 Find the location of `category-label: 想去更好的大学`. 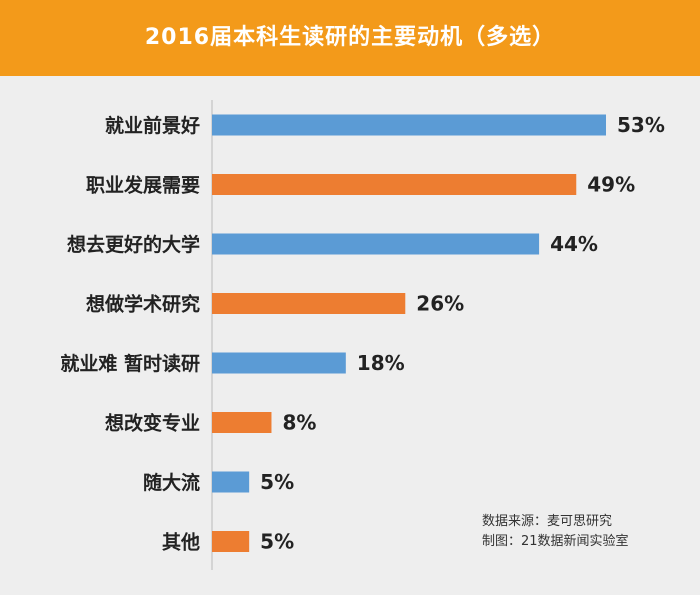

category-label: 想去更好的大学 is located at coordinates (133, 244).